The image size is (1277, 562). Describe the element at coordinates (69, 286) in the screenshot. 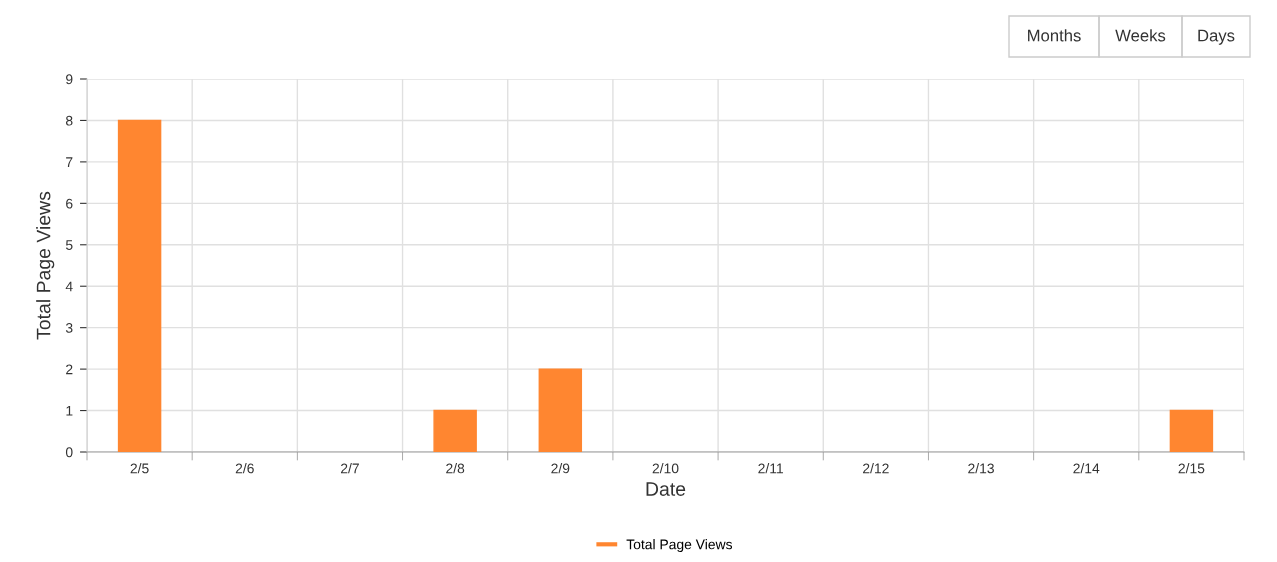

I see `y-tick-label: 4` at that location.